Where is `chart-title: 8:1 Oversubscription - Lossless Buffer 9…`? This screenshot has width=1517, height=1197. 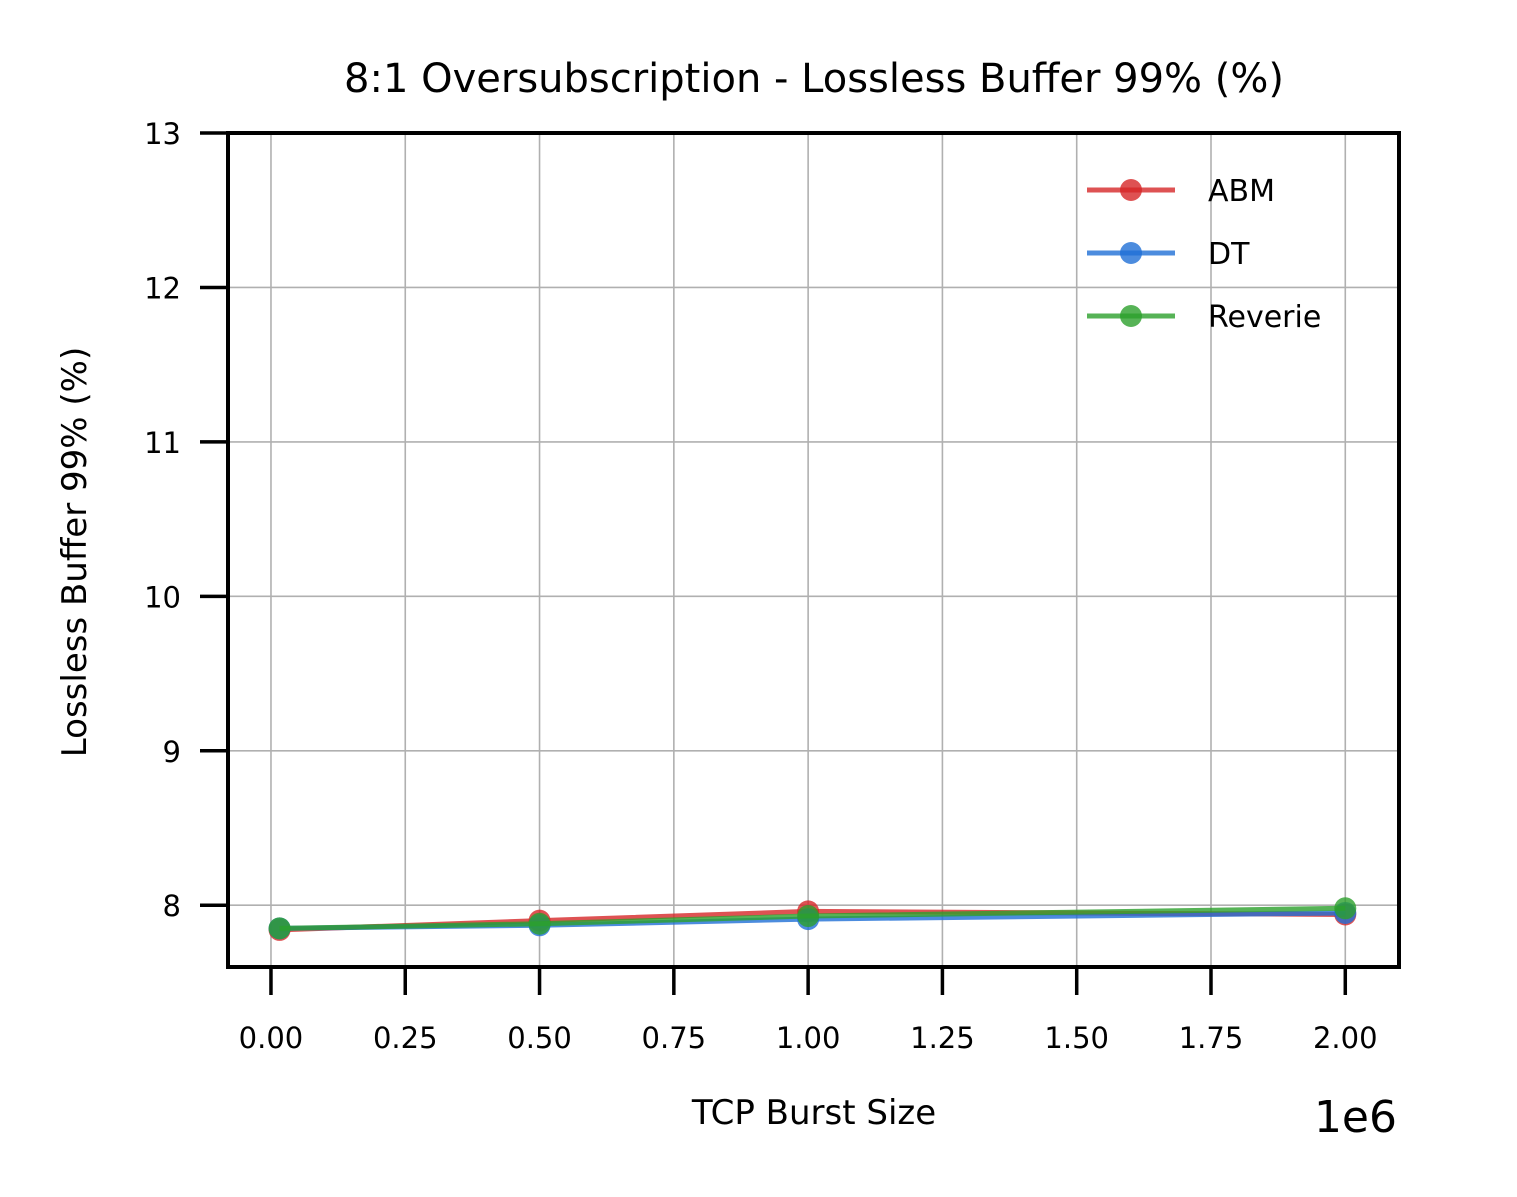
chart-title: 8:1 Oversubscription - Lossless Buffer 9… is located at coordinates (814, 79).